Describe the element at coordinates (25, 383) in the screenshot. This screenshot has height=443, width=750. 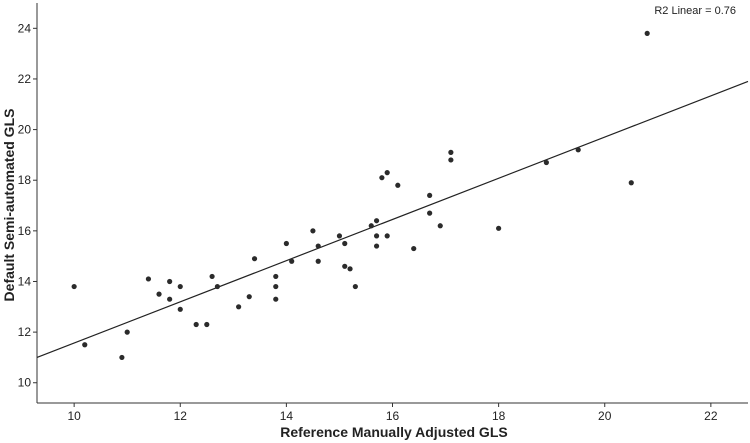
I see `y-tick-label: 10` at that location.